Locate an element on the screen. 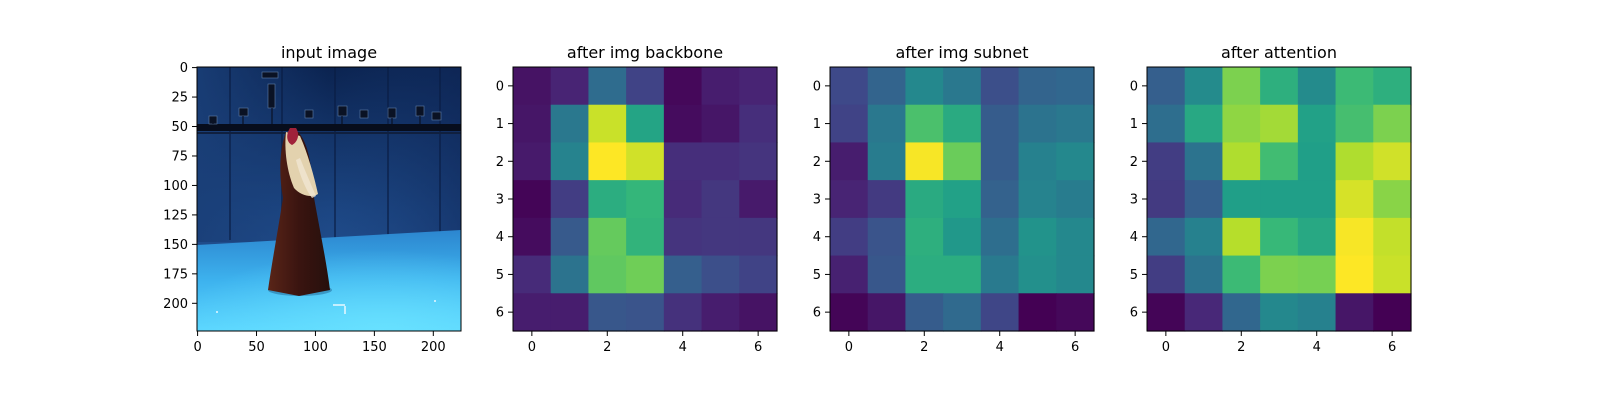 This screenshot has width=1600, height=400. y-tick-label: 5 is located at coordinates (817, 275).